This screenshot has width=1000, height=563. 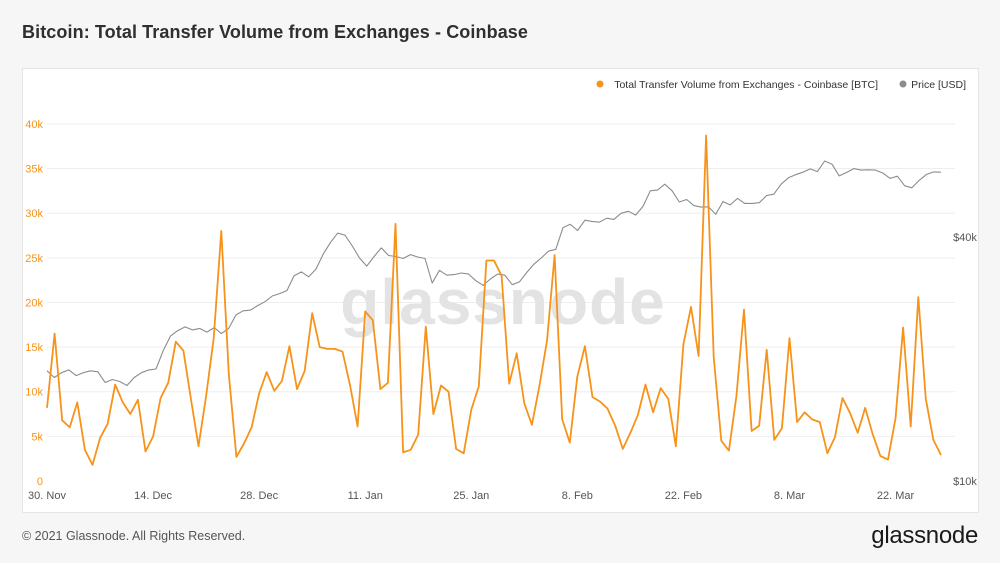 I want to click on y-left-tick-label: 30k, so click(x=34, y=214).